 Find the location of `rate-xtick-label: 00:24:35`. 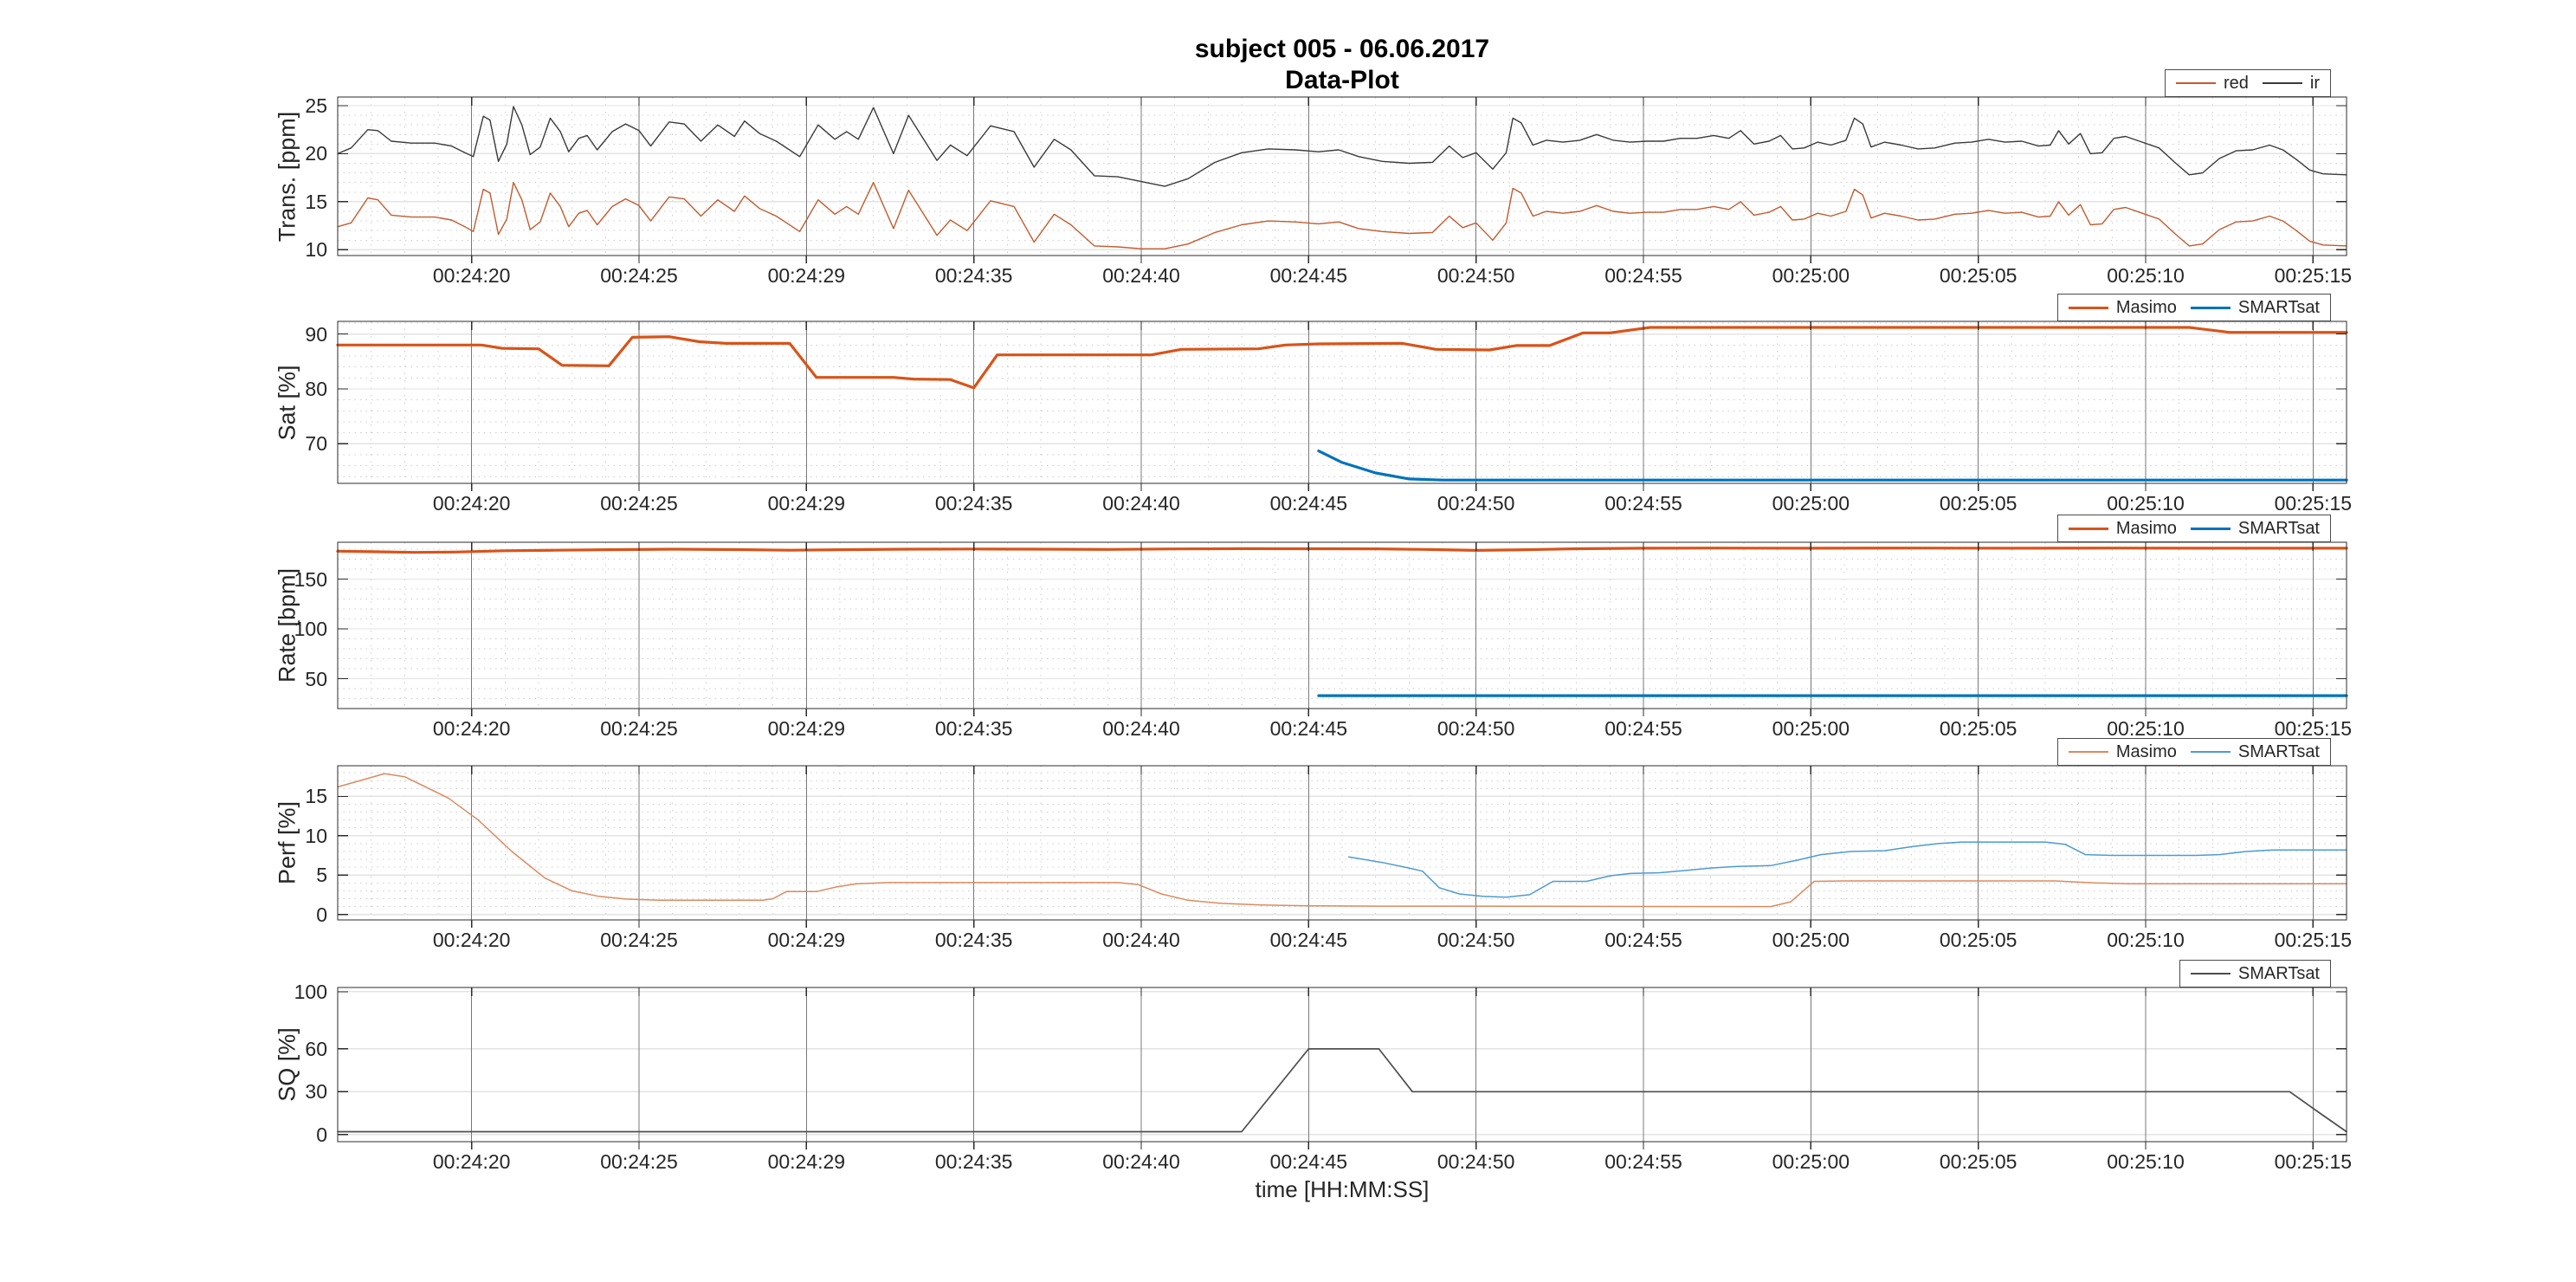

rate-xtick-label: 00:24:35 is located at coordinates (973, 728).